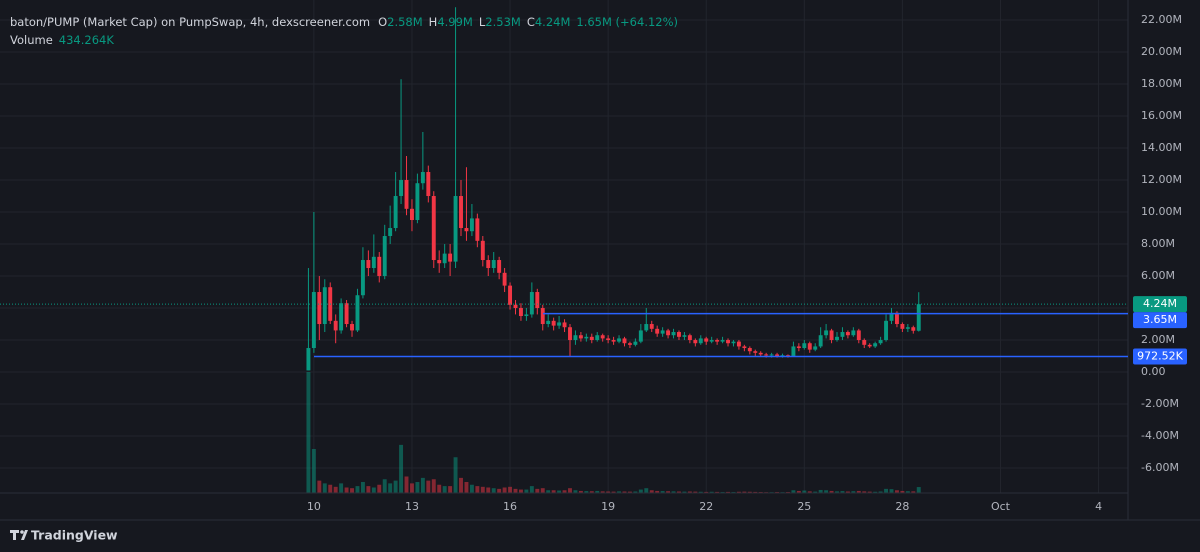 The width and height of the screenshot is (1200, 552). I want to click on h-label: H, so click(433, 22).